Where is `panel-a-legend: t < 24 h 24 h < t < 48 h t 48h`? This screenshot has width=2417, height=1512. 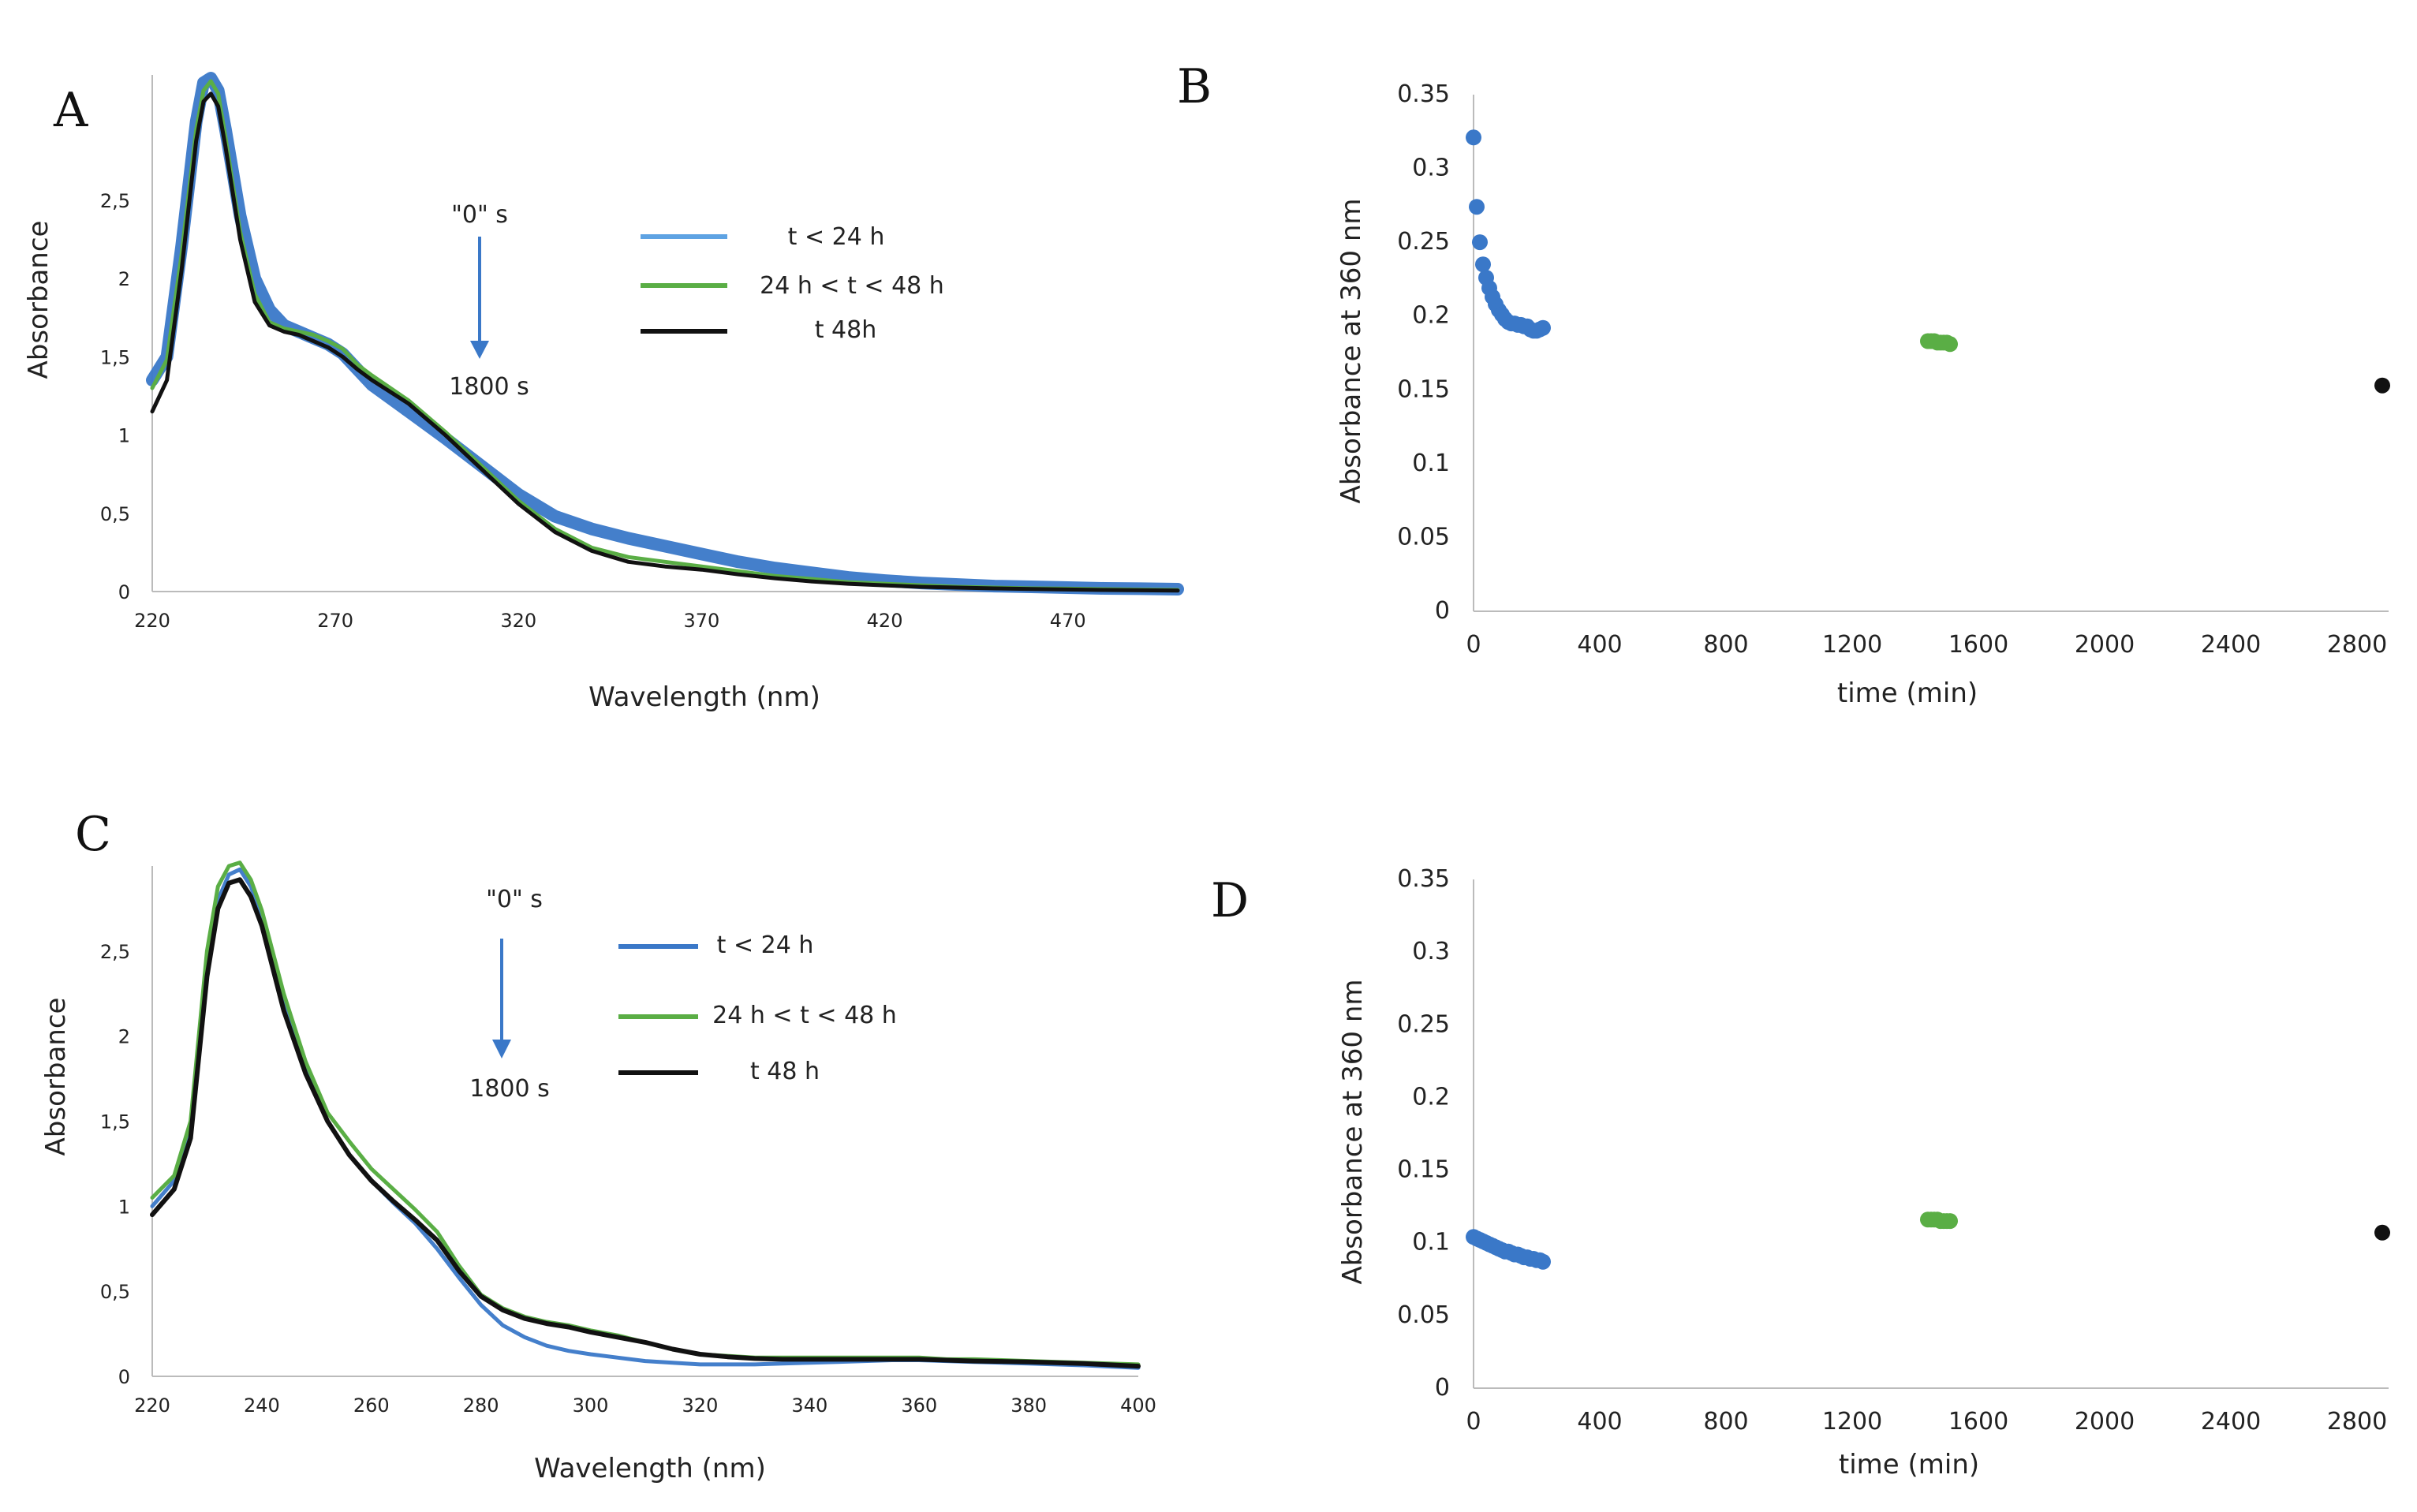 panel-a-legend: t < 24 h 24 h < t < 48 h t 48h is located at coordinates (792, 283).